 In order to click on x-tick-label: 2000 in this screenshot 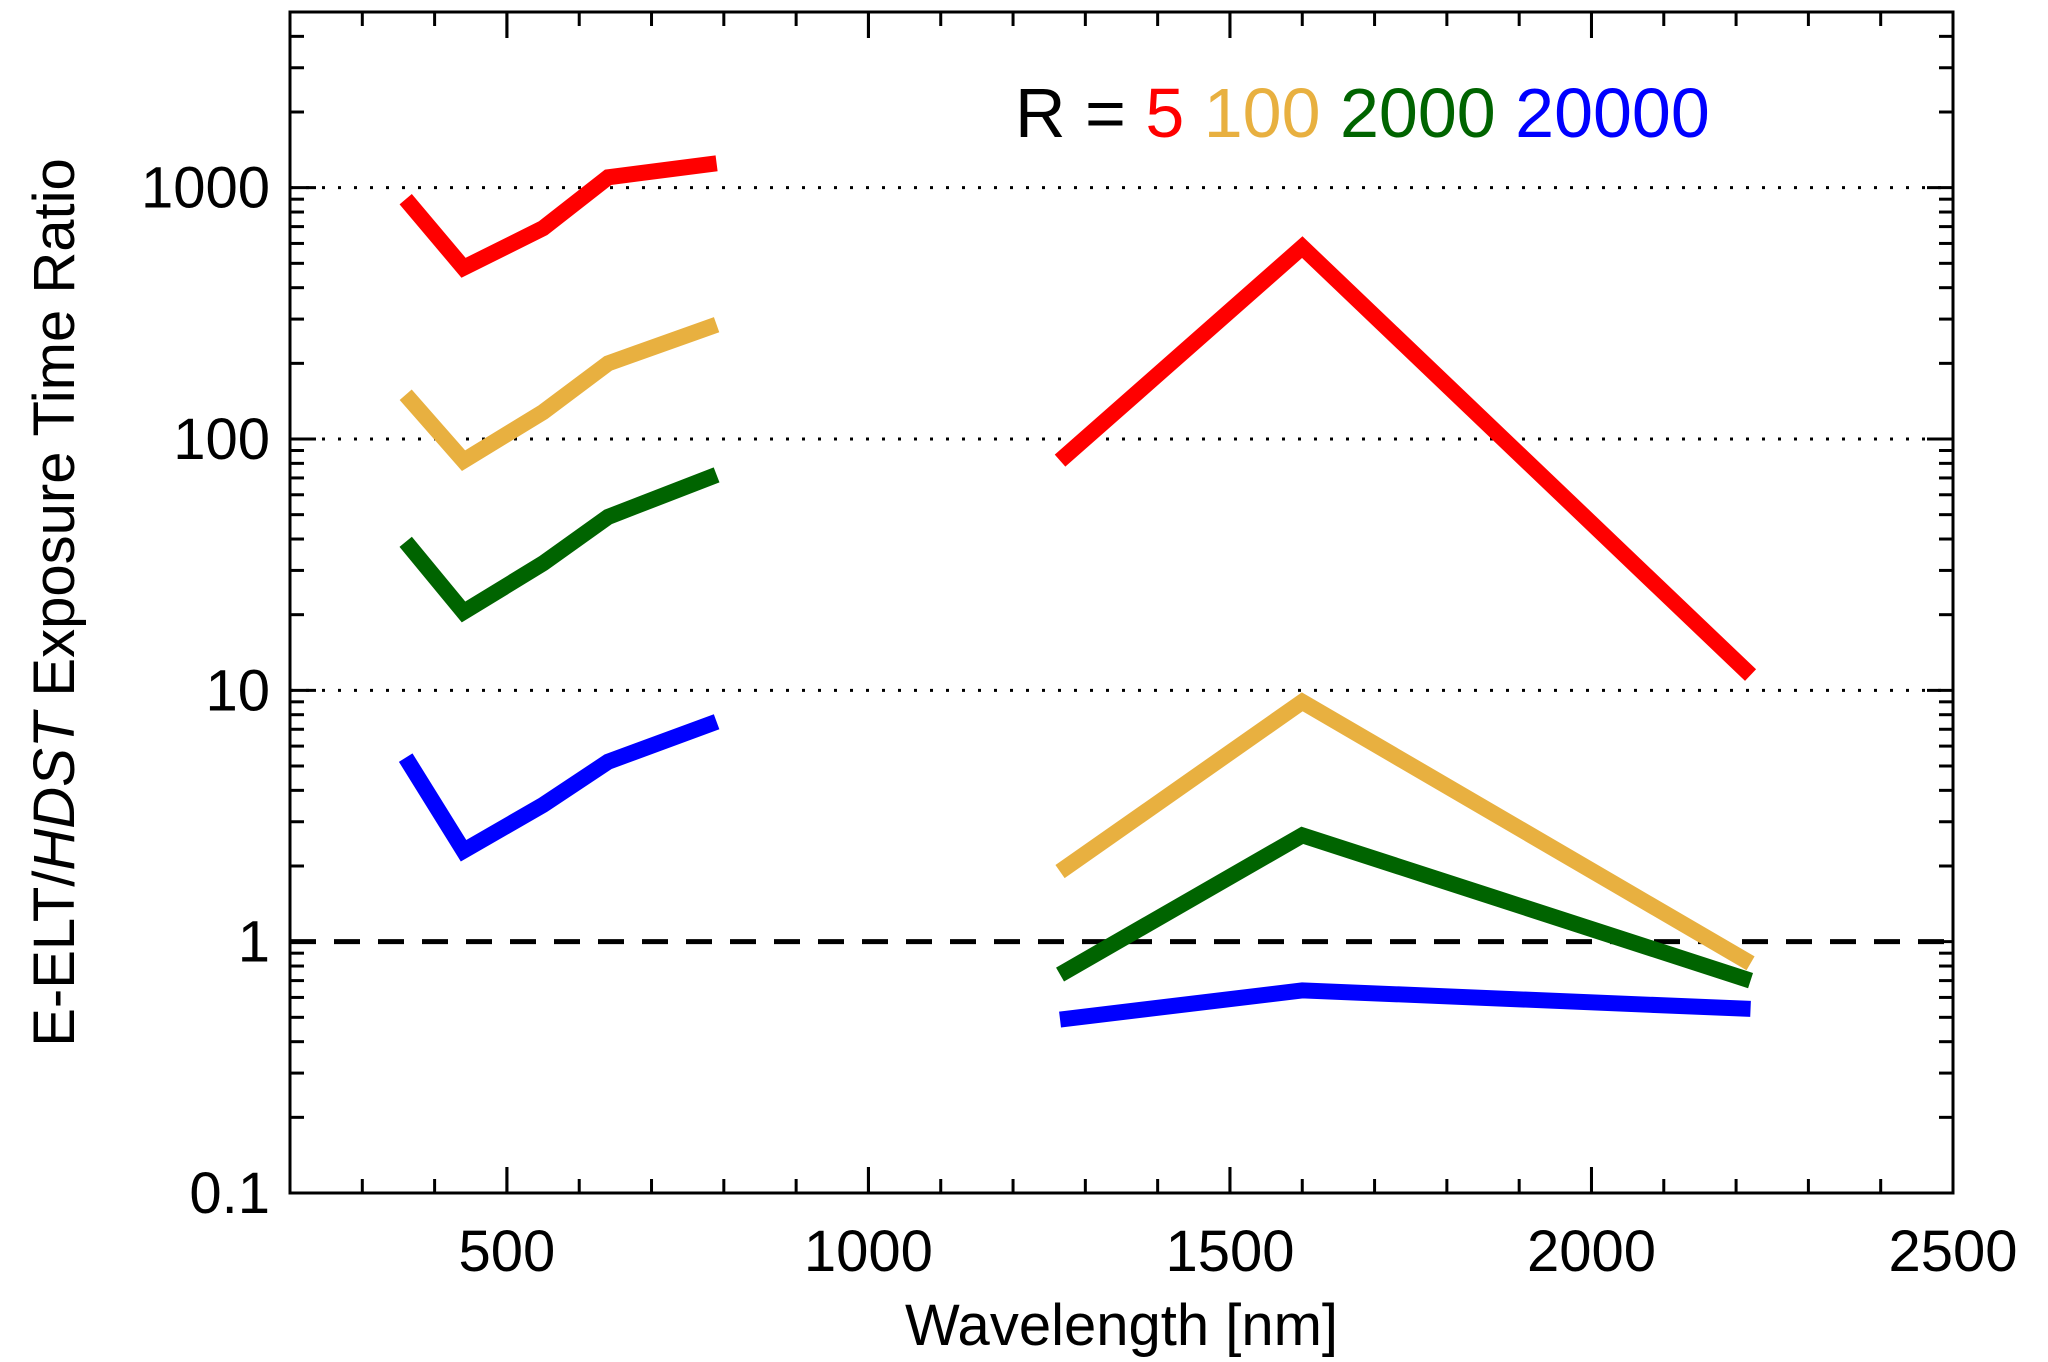, I will do `click(1591, 1251)`.